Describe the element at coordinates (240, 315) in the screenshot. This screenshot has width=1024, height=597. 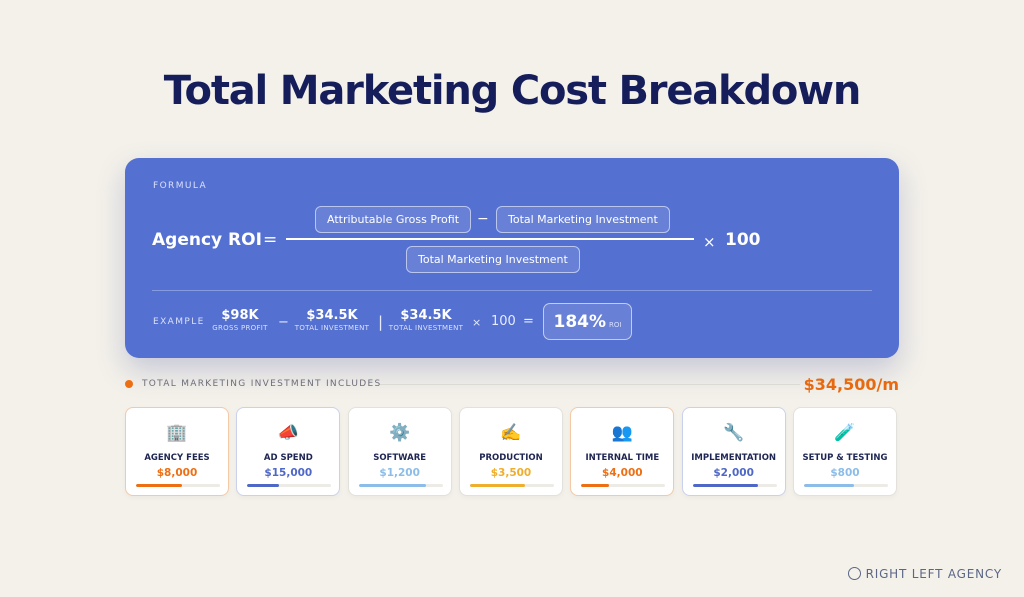
I see `example-gross-profit-value: $98K` at that location.